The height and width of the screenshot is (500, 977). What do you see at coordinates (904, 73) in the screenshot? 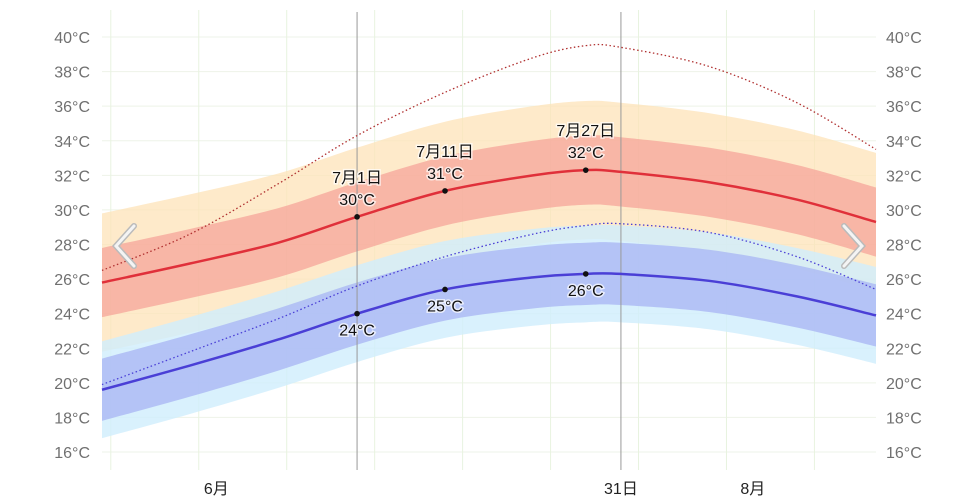
I see `y-tick-label-right: 38°C` at bounding box center [904, 73].